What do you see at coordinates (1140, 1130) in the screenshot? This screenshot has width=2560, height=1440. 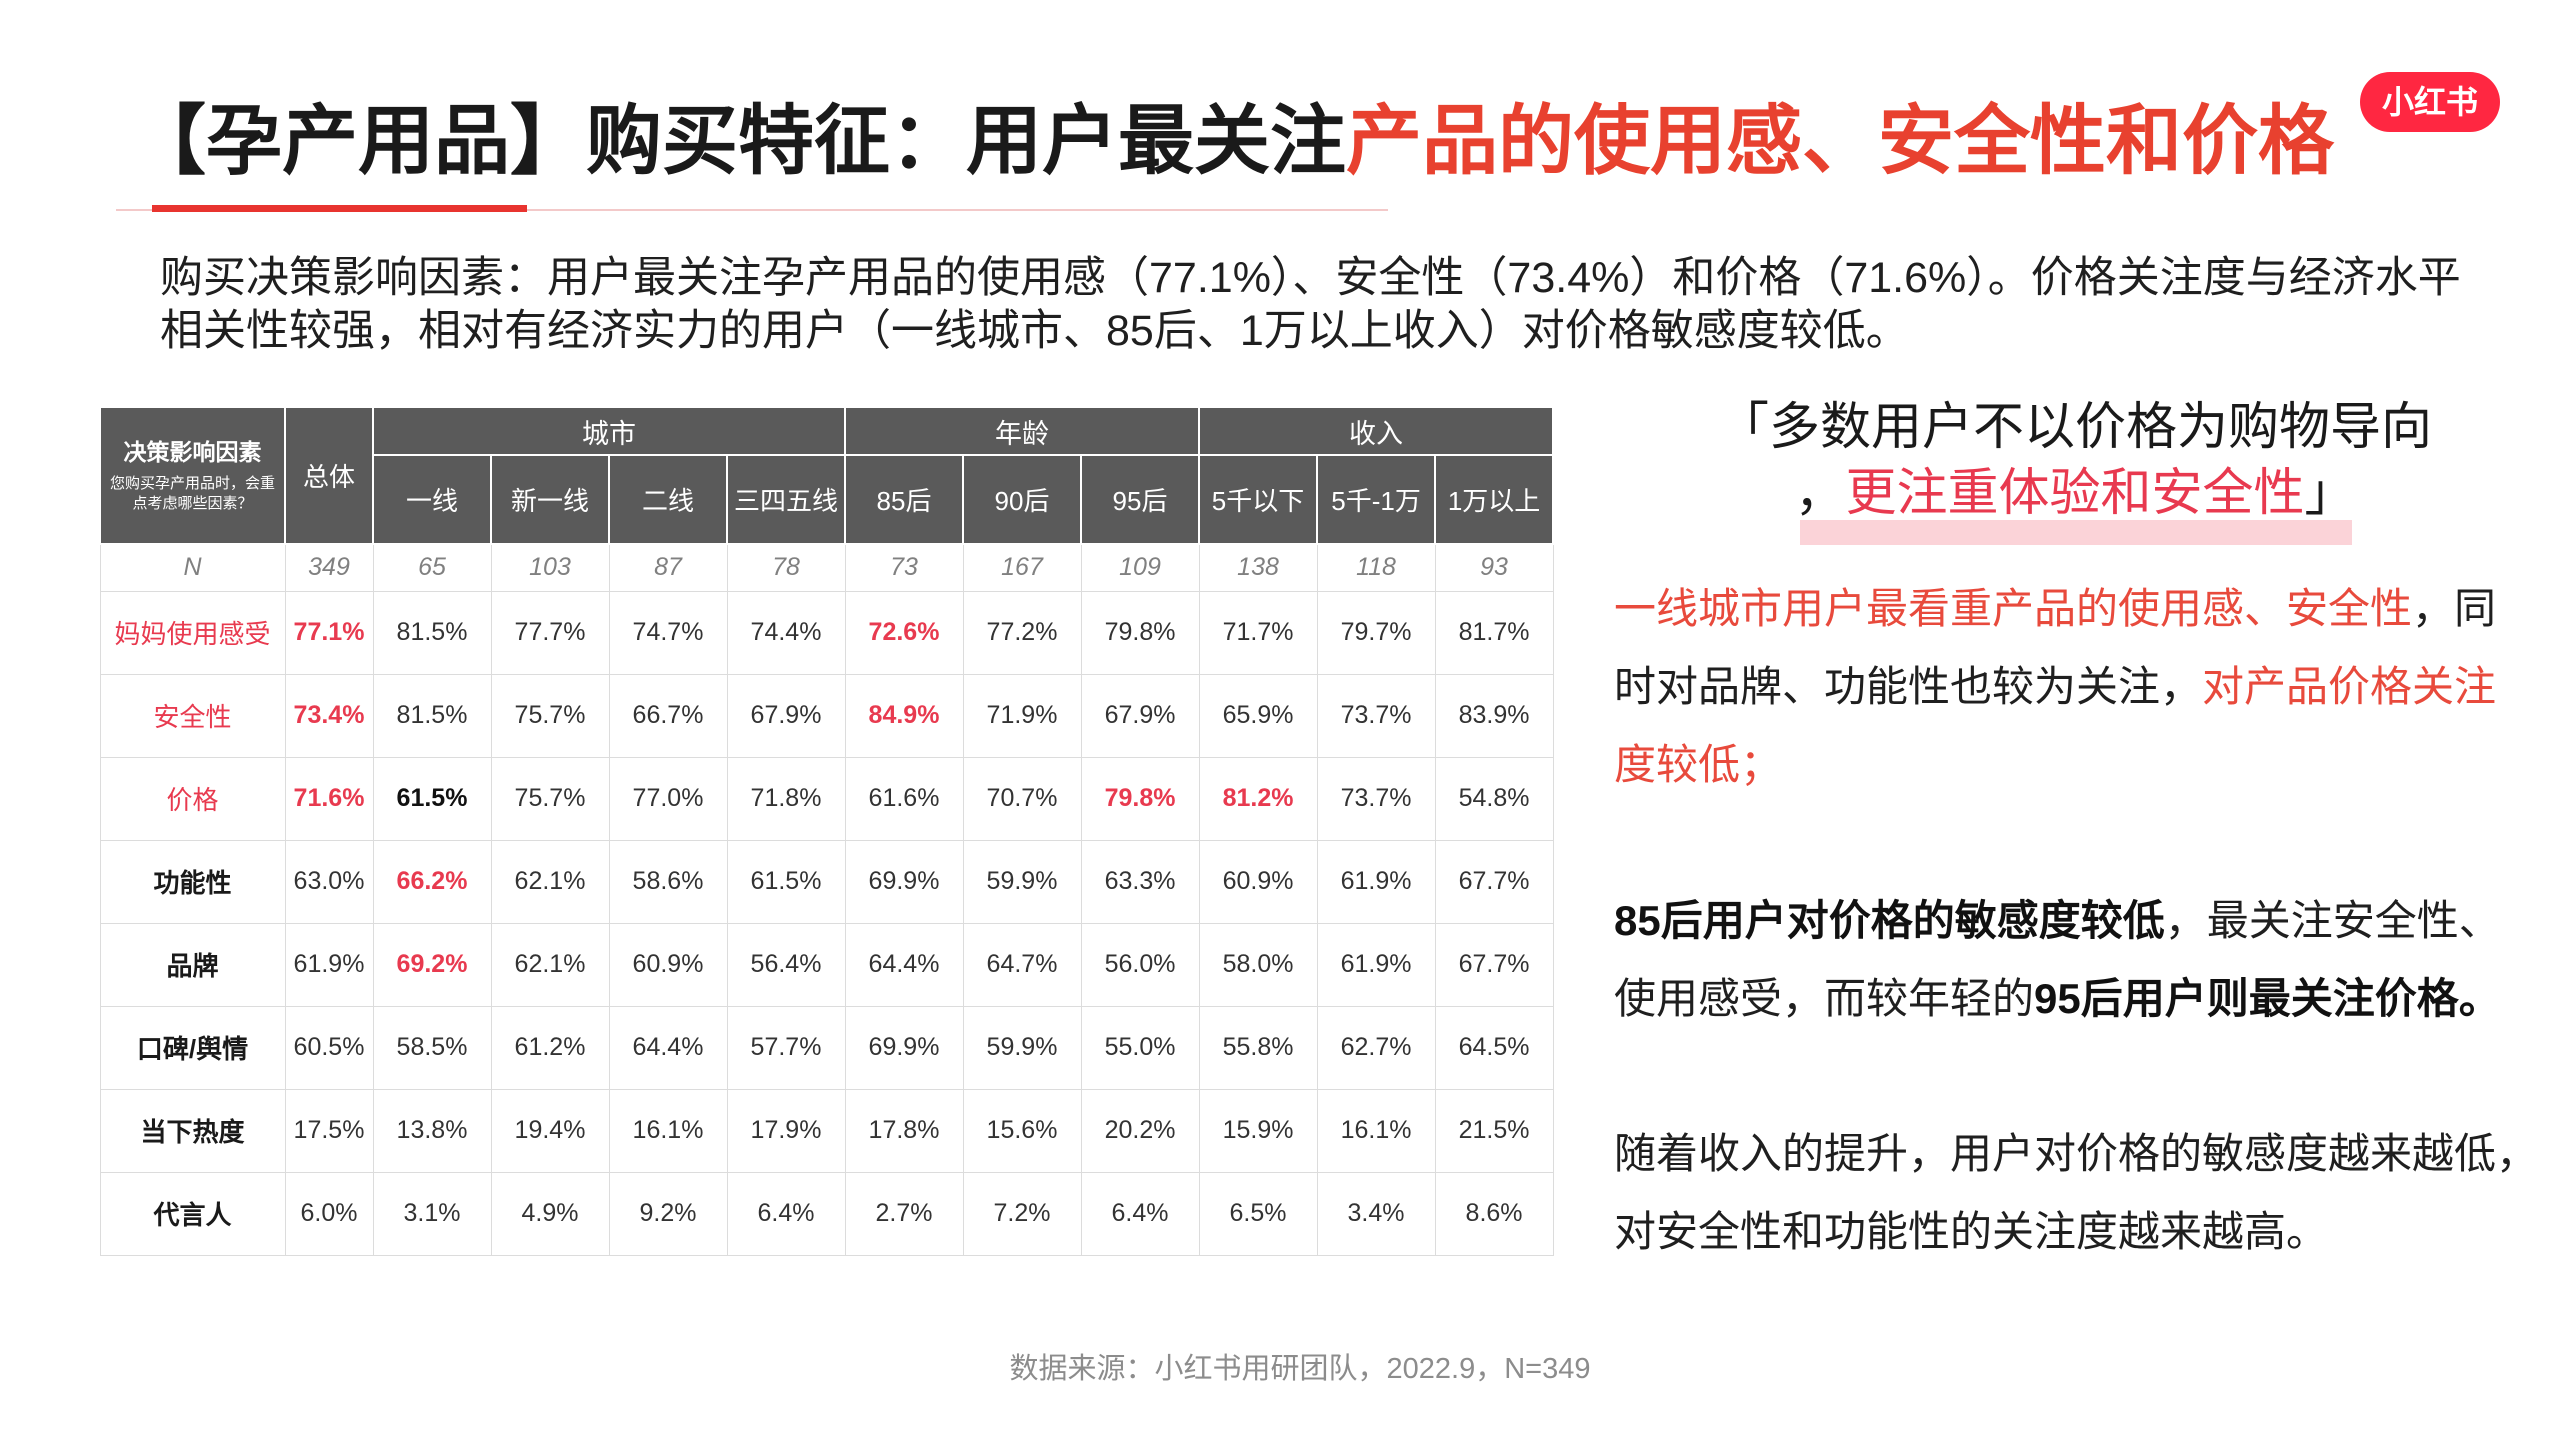 I see `table-cell: 20.2%` at bounding box center [1140, 1130].